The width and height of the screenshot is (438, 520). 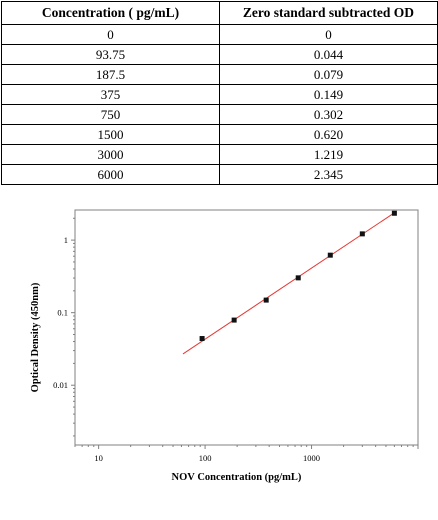 What do you see at coordinates (35, 337) in the screenshot?
I see `y-axis-label: Optical Density (450nm)` at bounding box center [35, 337].